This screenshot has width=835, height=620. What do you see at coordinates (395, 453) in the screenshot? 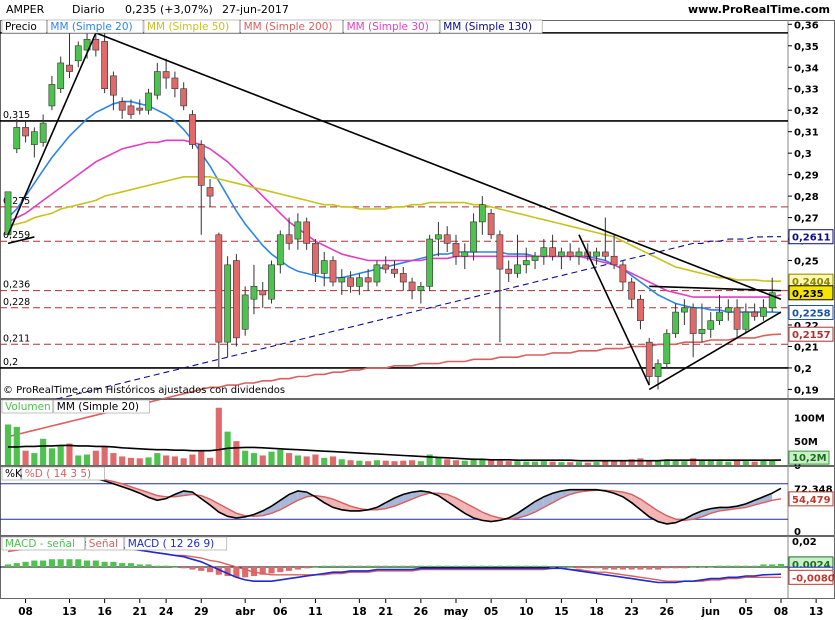
I see `volume-ma-line` at bounding box center [395, 453].